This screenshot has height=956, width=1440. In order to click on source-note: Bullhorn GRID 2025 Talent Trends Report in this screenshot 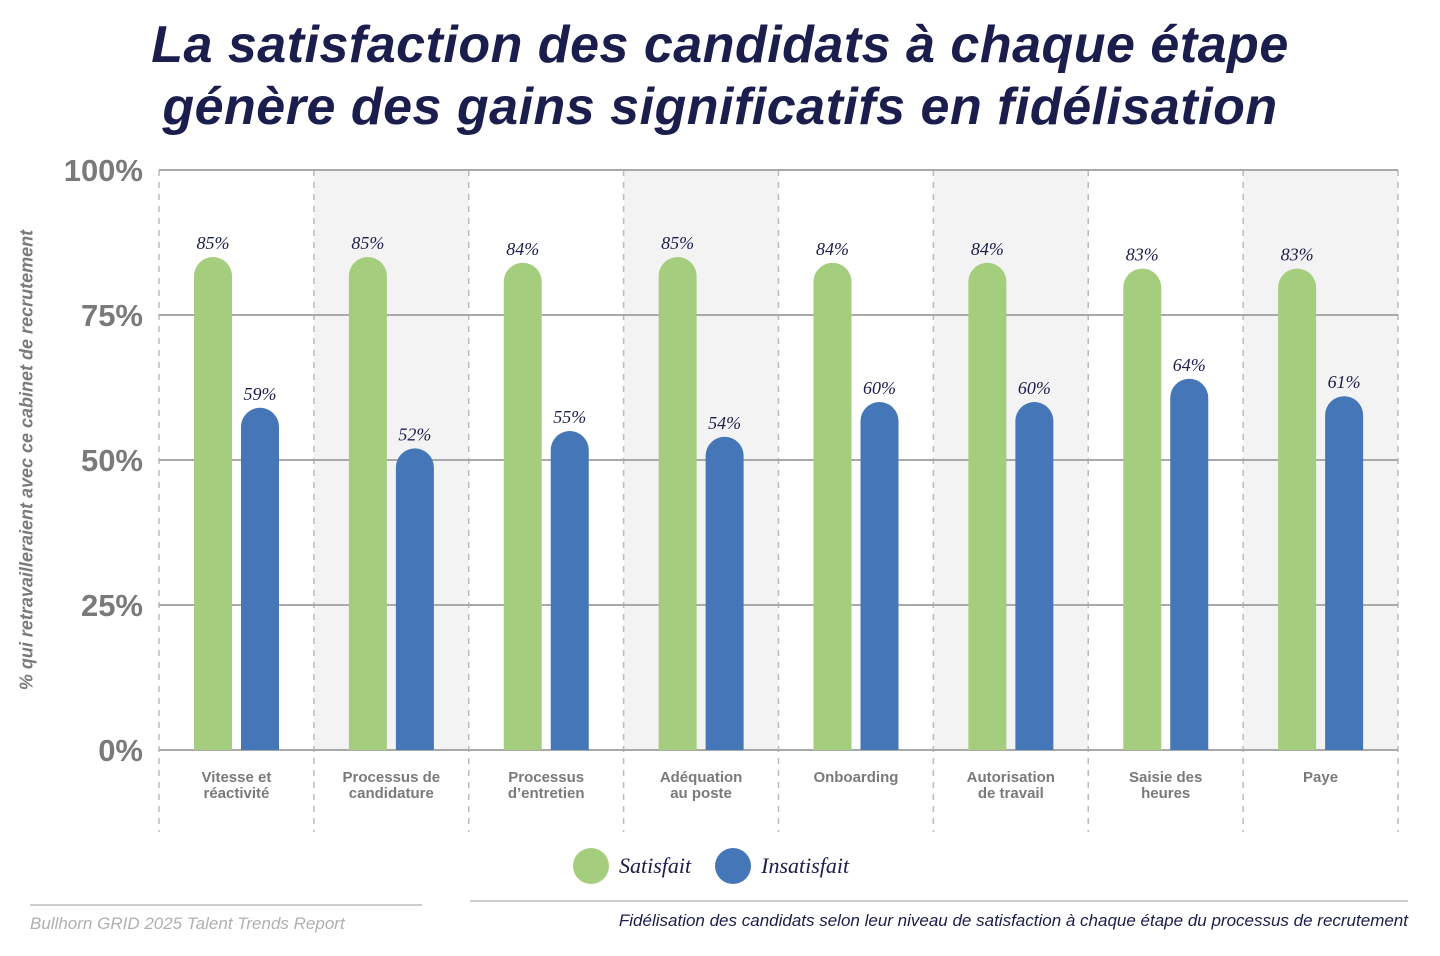, I will do `click(187, 923)`.